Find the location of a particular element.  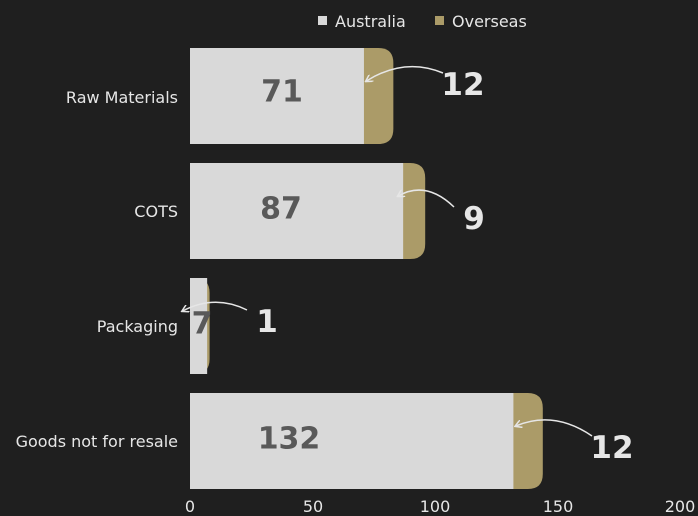

bar-australia-packaging is located at coordinates (199, 326).